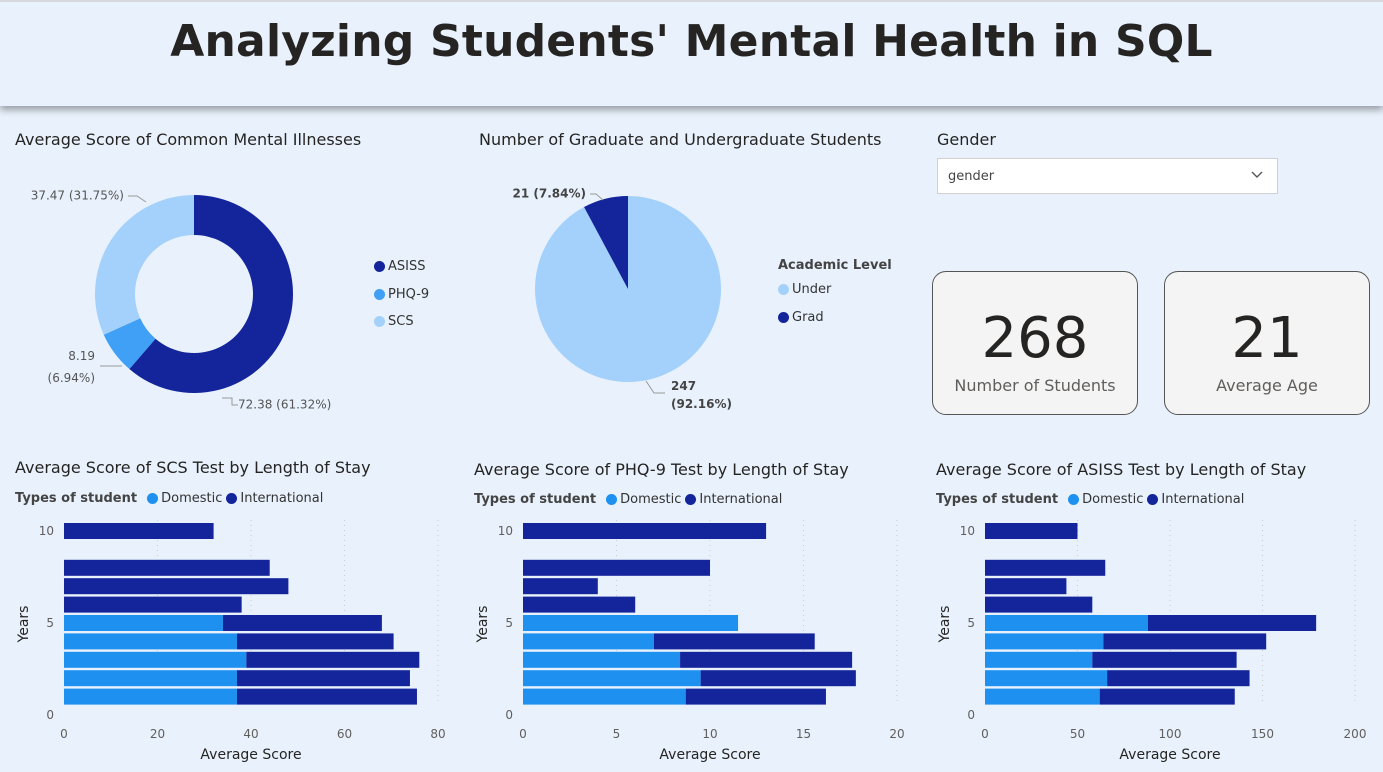 This screenshot has height=772, width=1383. Describe the element at coordinates (129, 344) in the screenshot. I see `donut-slice-phq9` at that location.